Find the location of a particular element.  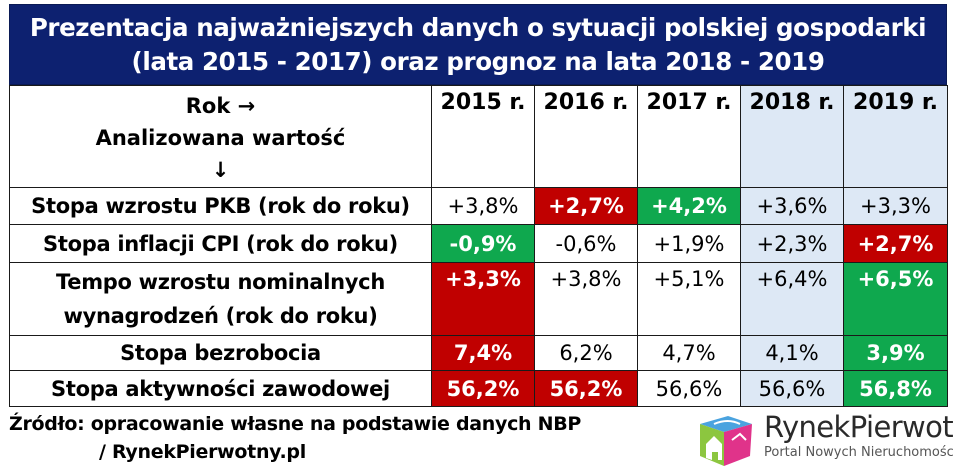

cell-value: 6,2% is located at coordinates (586, 353).